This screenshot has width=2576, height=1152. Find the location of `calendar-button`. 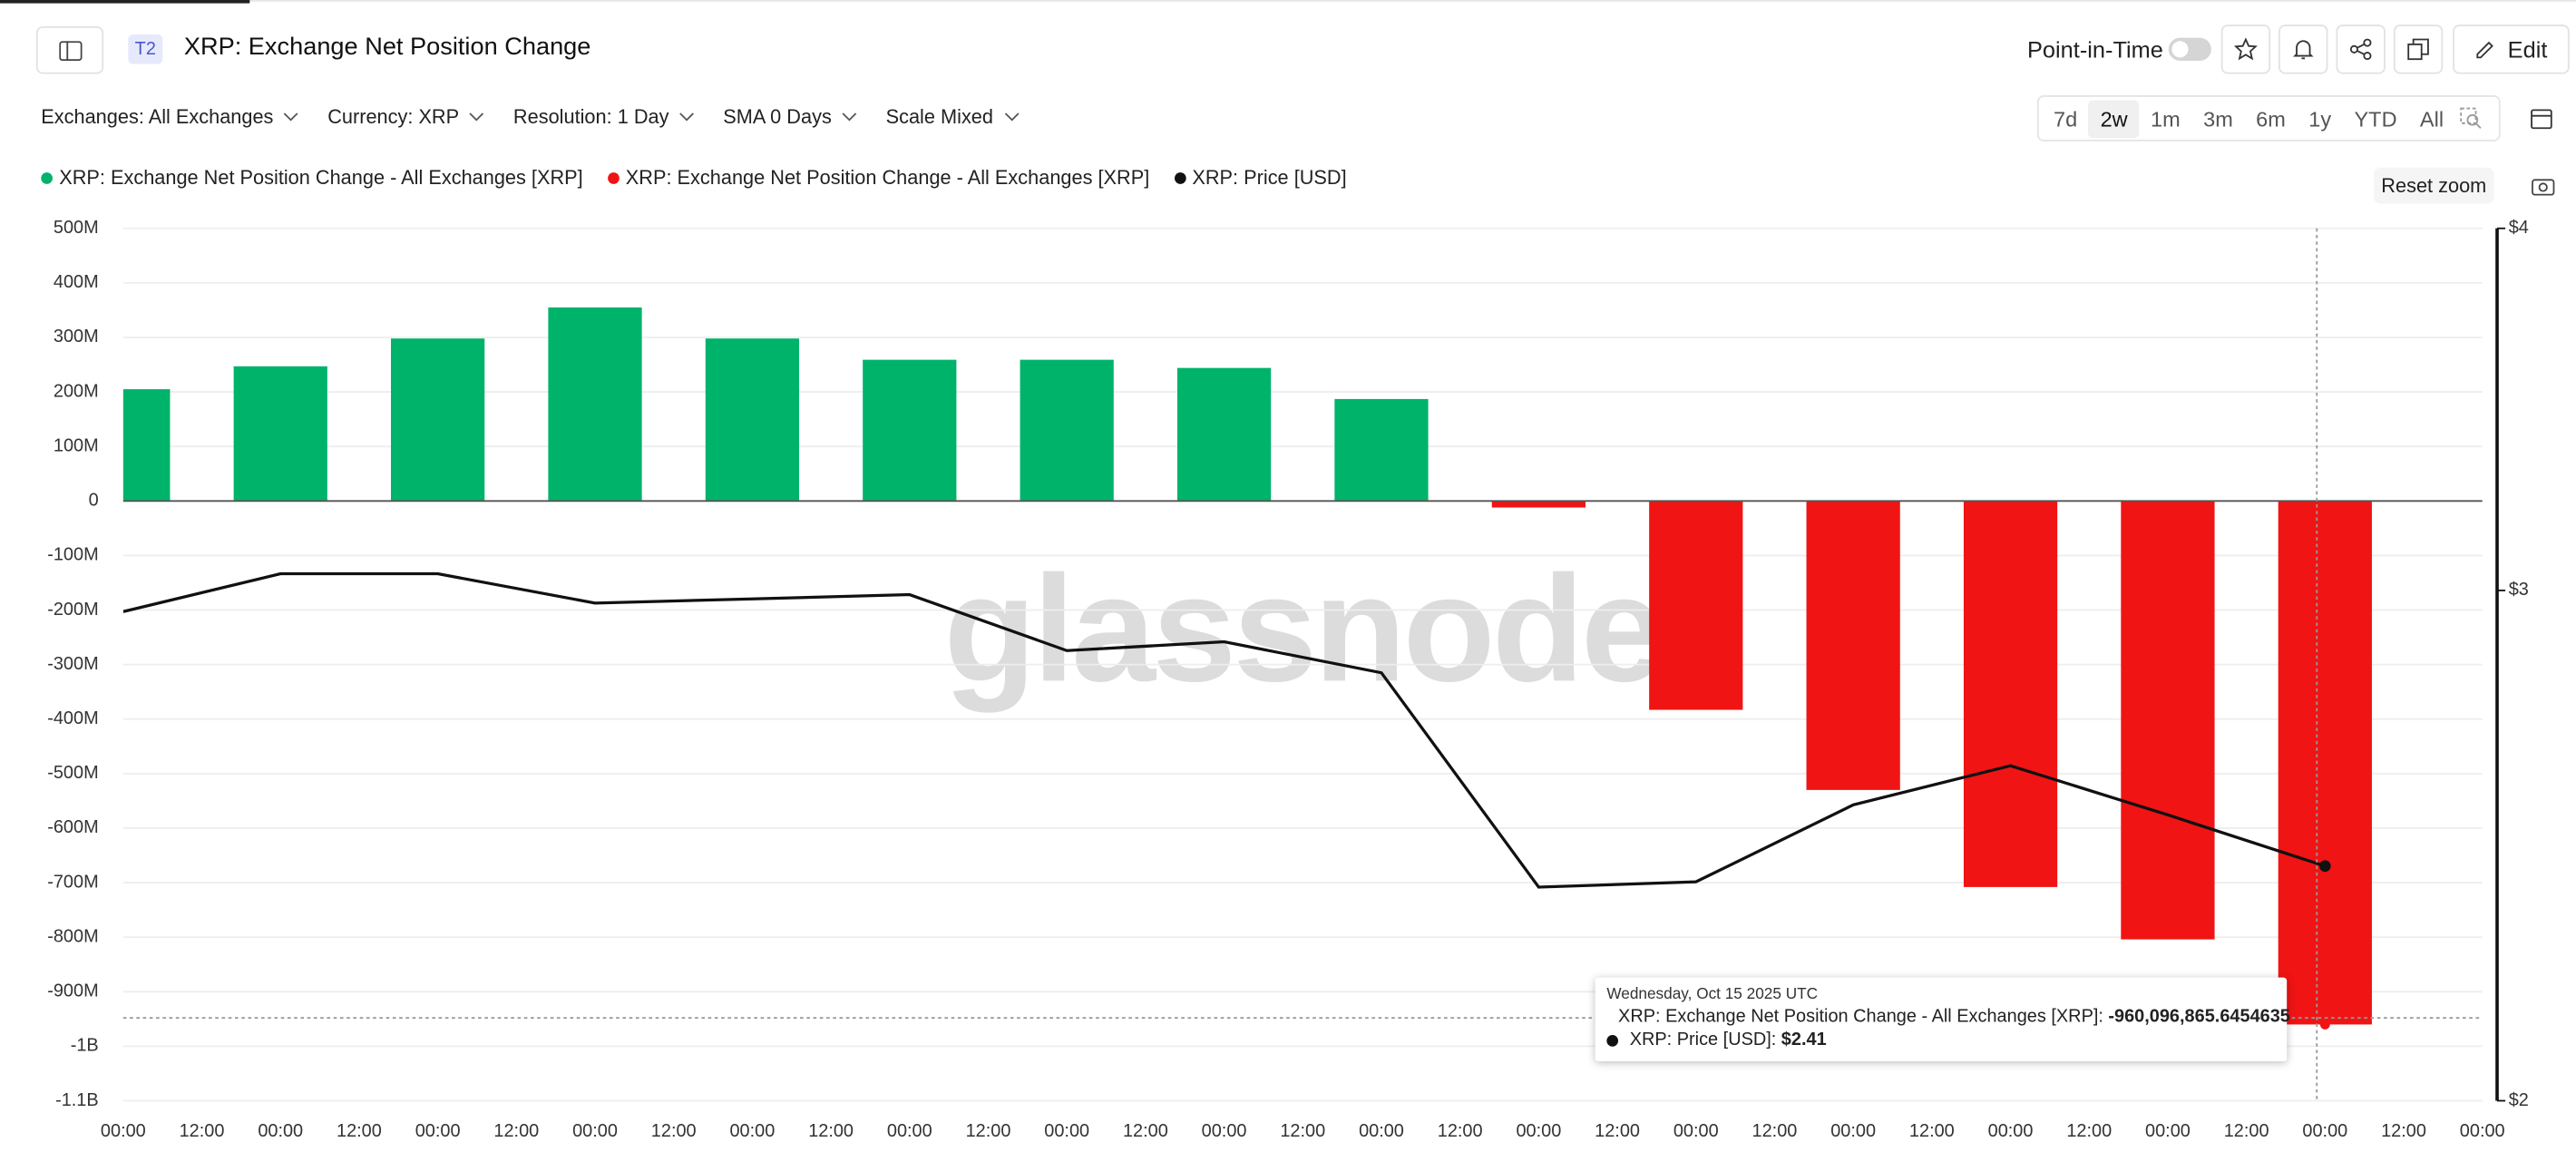

calendar-button is located at coordinates (2541, 118).